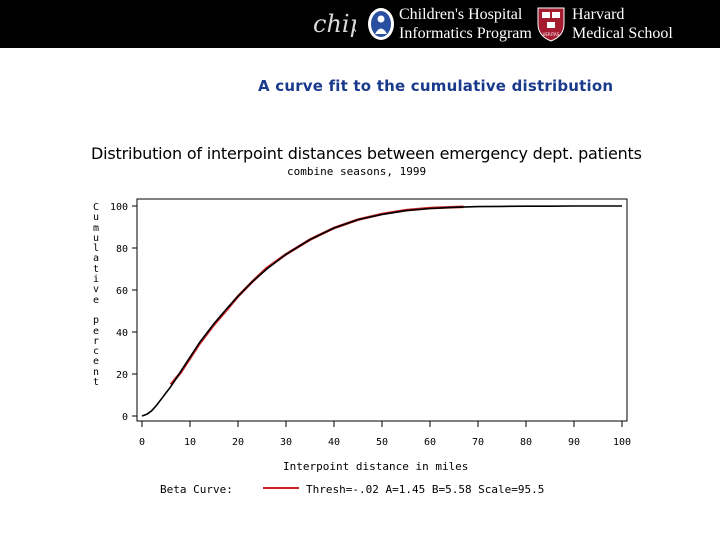  What do you see at coordinates (119, 207) in the screenshot?
I see `y-tick-label: 100` at bounding box center [119, 207].